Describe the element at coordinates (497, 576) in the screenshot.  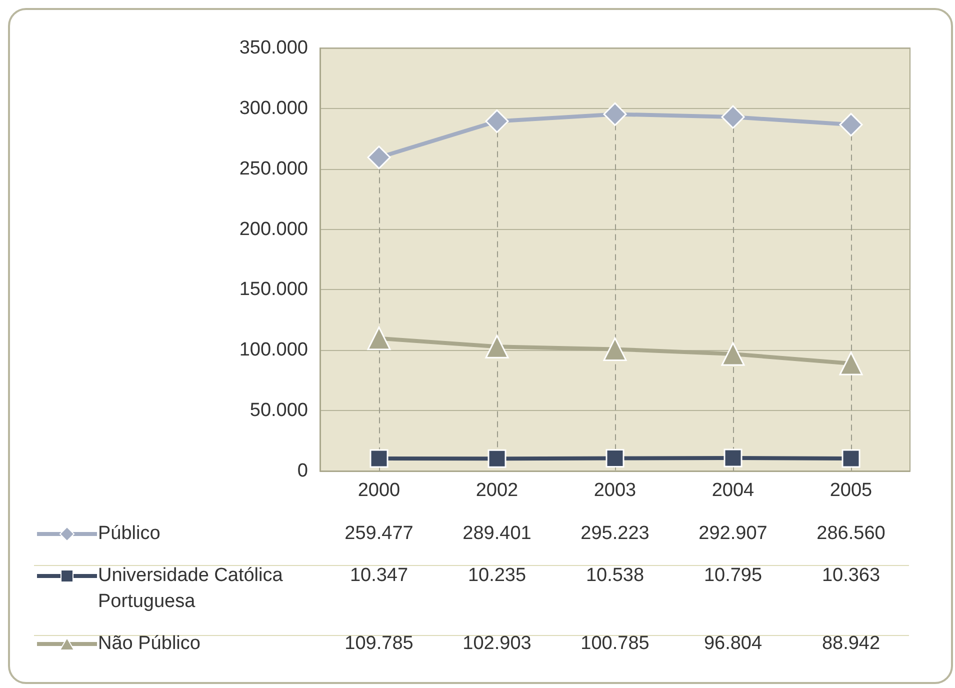
I see `data-label: 10.235` at that location.